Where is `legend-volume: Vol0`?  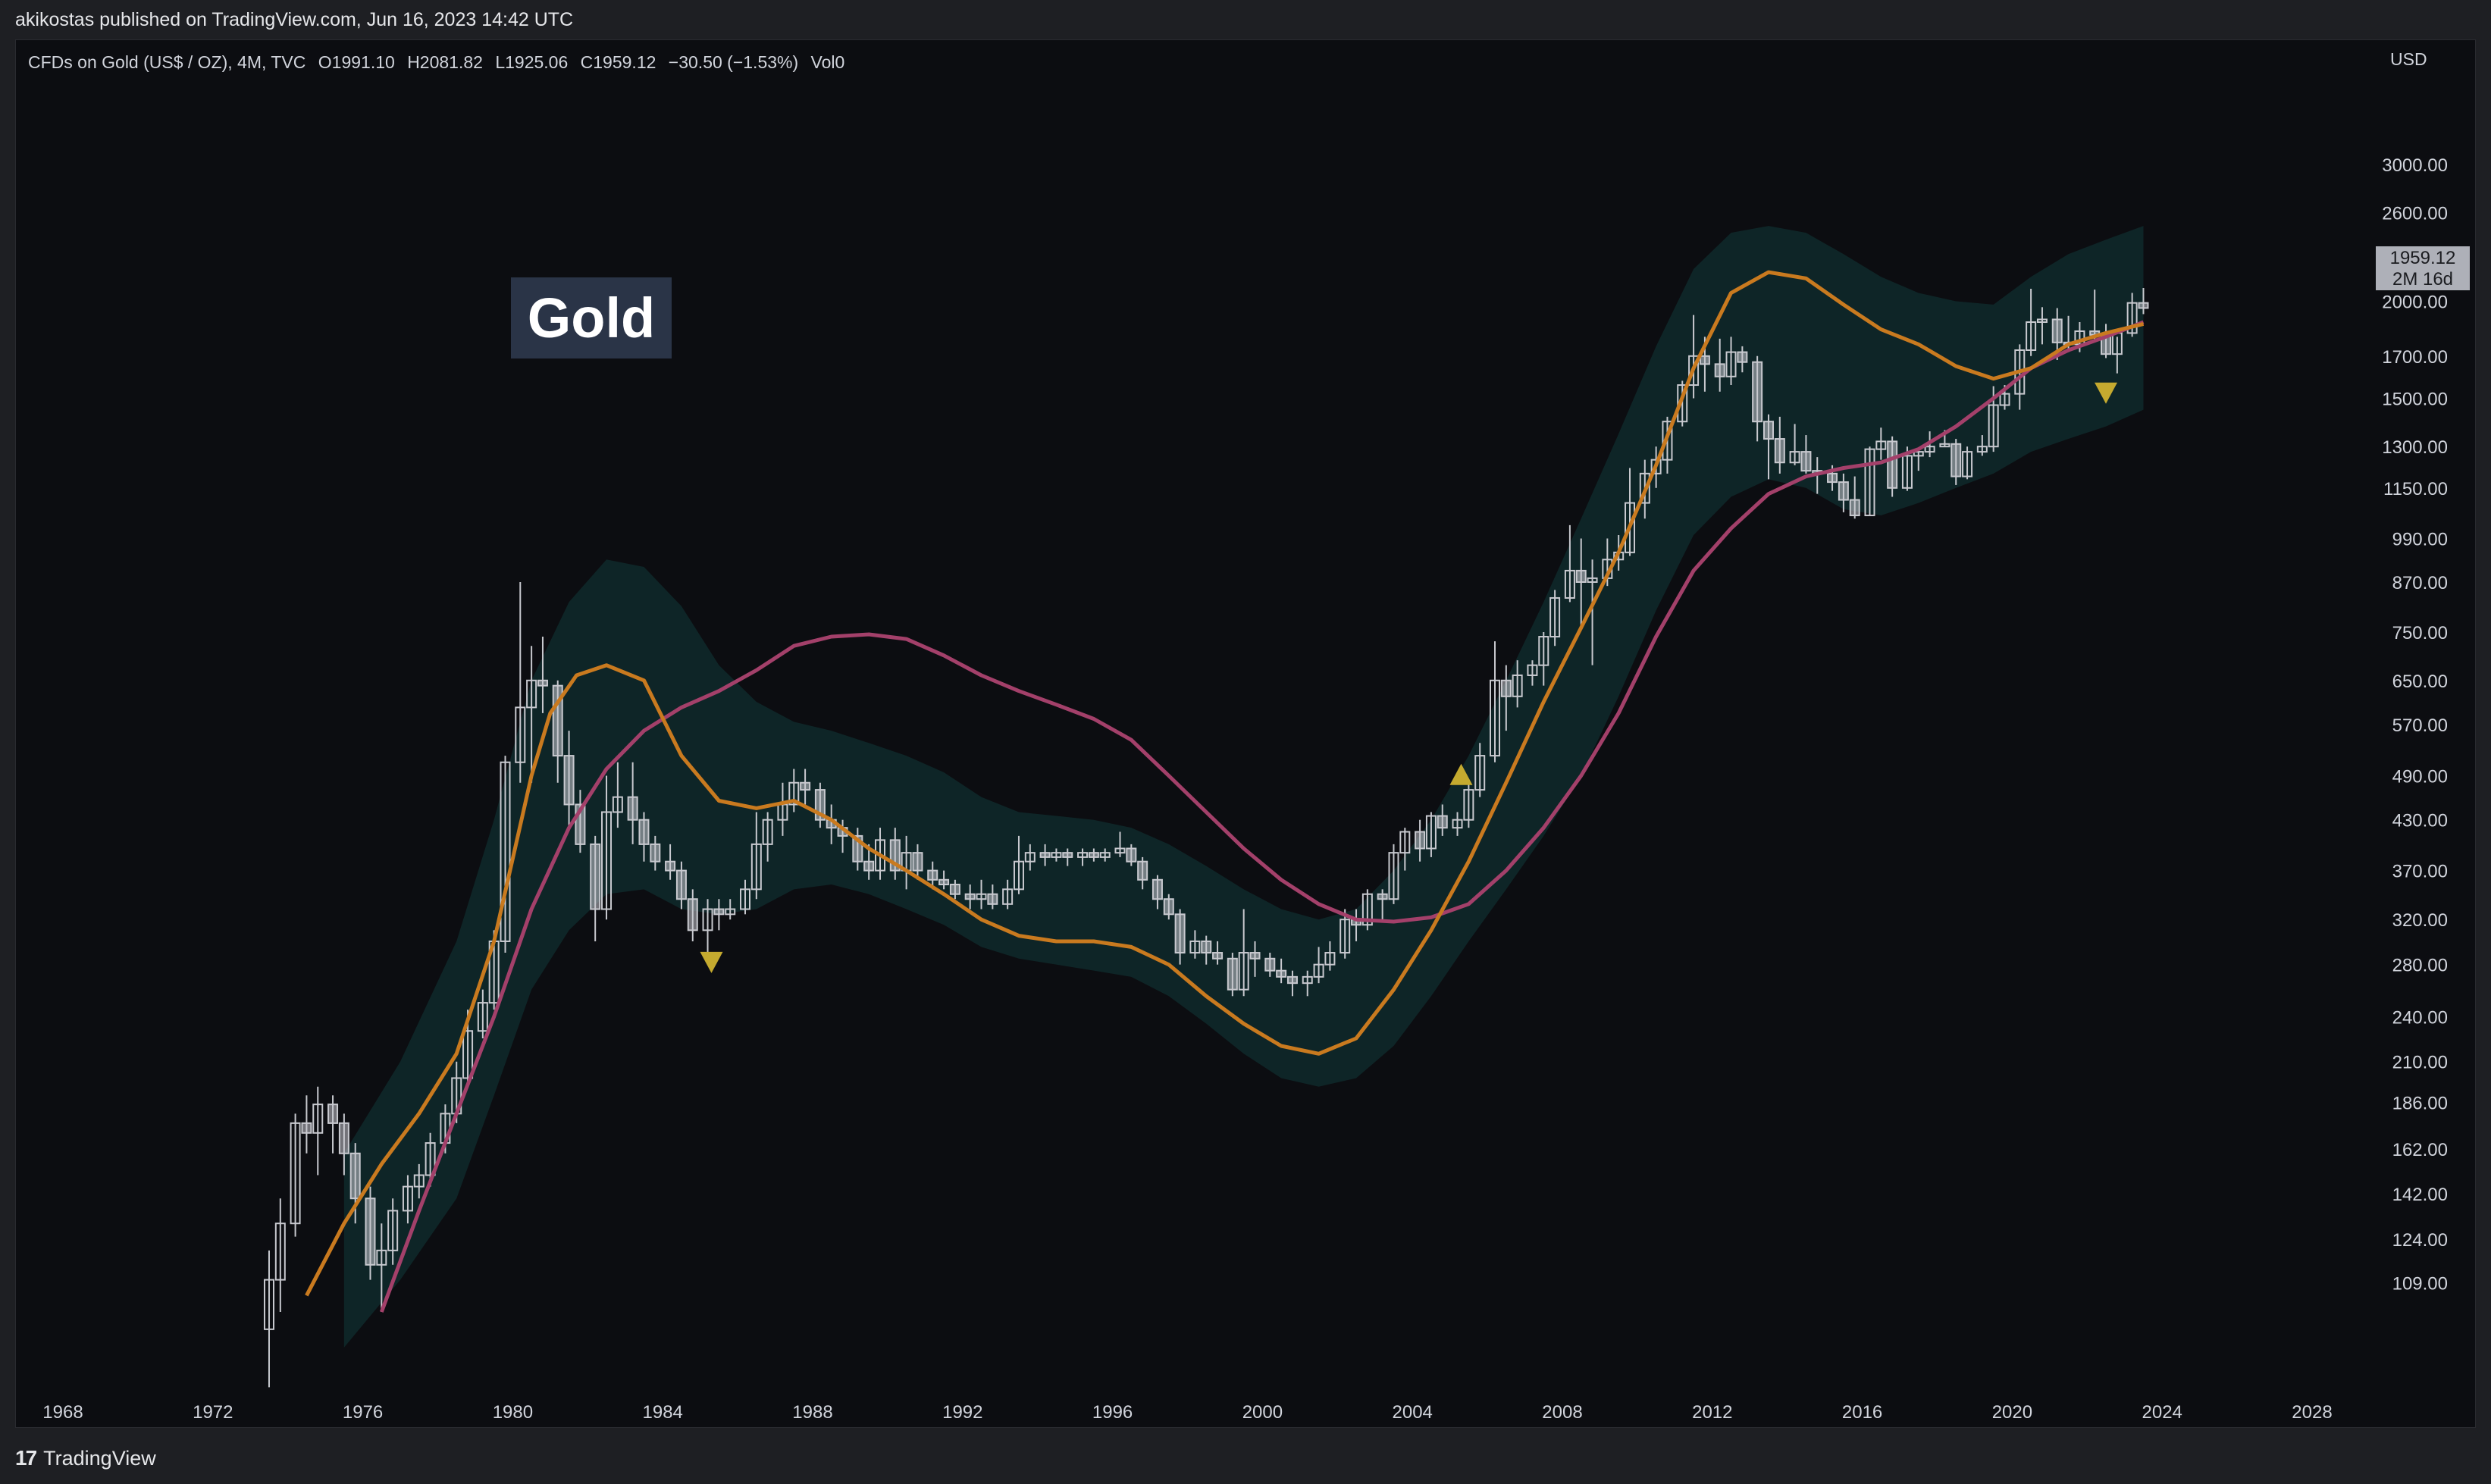 legend-volume: Vol0 is located at coordinates (827, 62).